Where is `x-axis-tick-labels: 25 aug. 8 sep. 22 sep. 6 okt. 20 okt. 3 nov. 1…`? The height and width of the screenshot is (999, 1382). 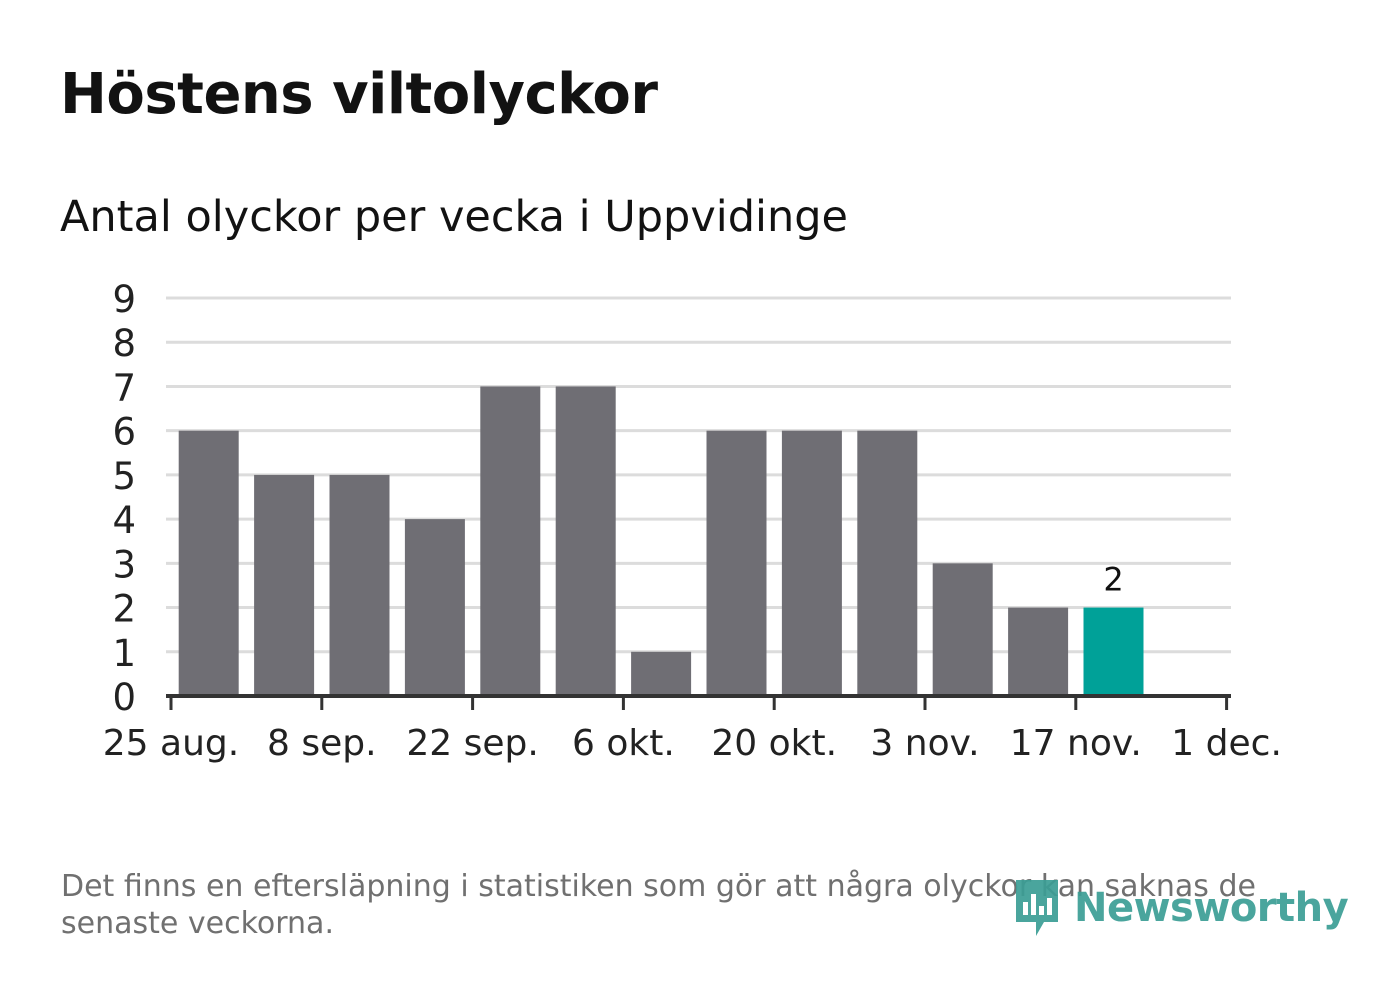 x-axis-tick-labels: 25 aug. 8 sep. 22 sep. 6 okt. 20 okt. 3 nov. 1… is located at coordinates (692, 743).